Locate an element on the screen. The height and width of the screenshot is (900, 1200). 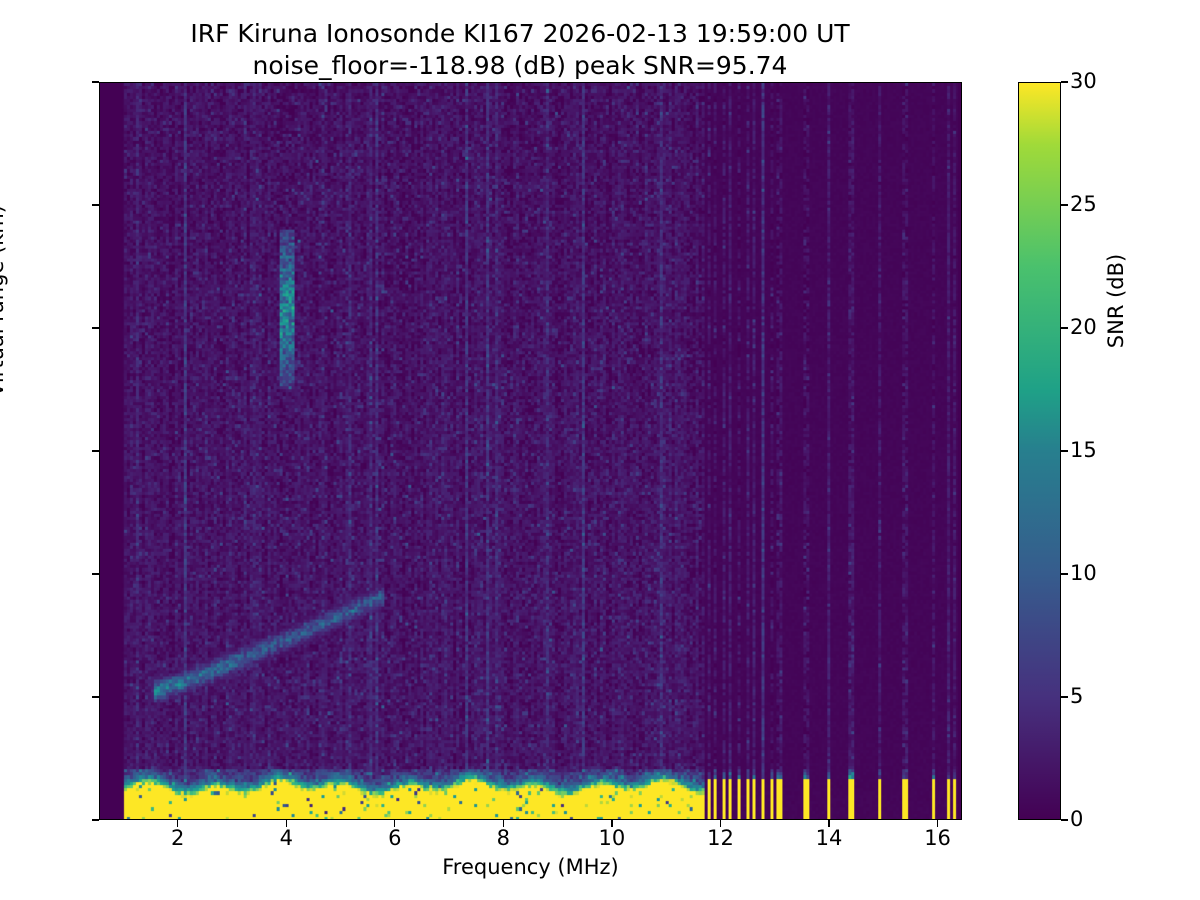
x-tick-label: 4 is located at coordinates (286, 838).